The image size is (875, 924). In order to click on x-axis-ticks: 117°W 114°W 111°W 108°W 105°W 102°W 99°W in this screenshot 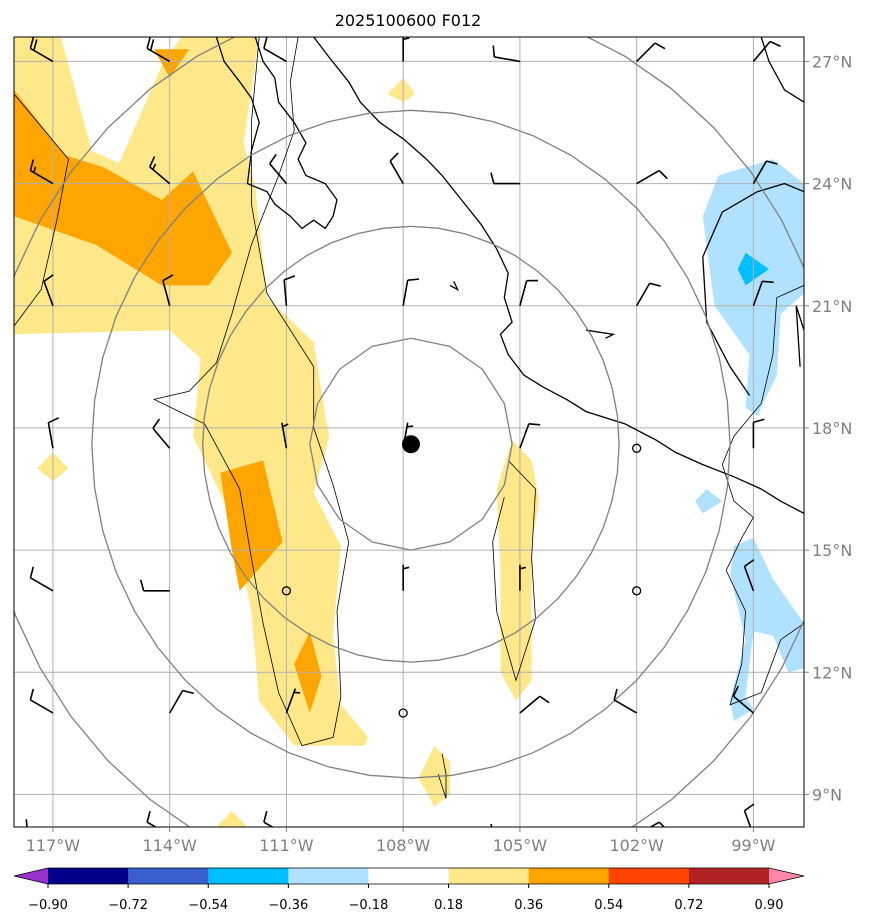, I will do `click(401, 841)`.